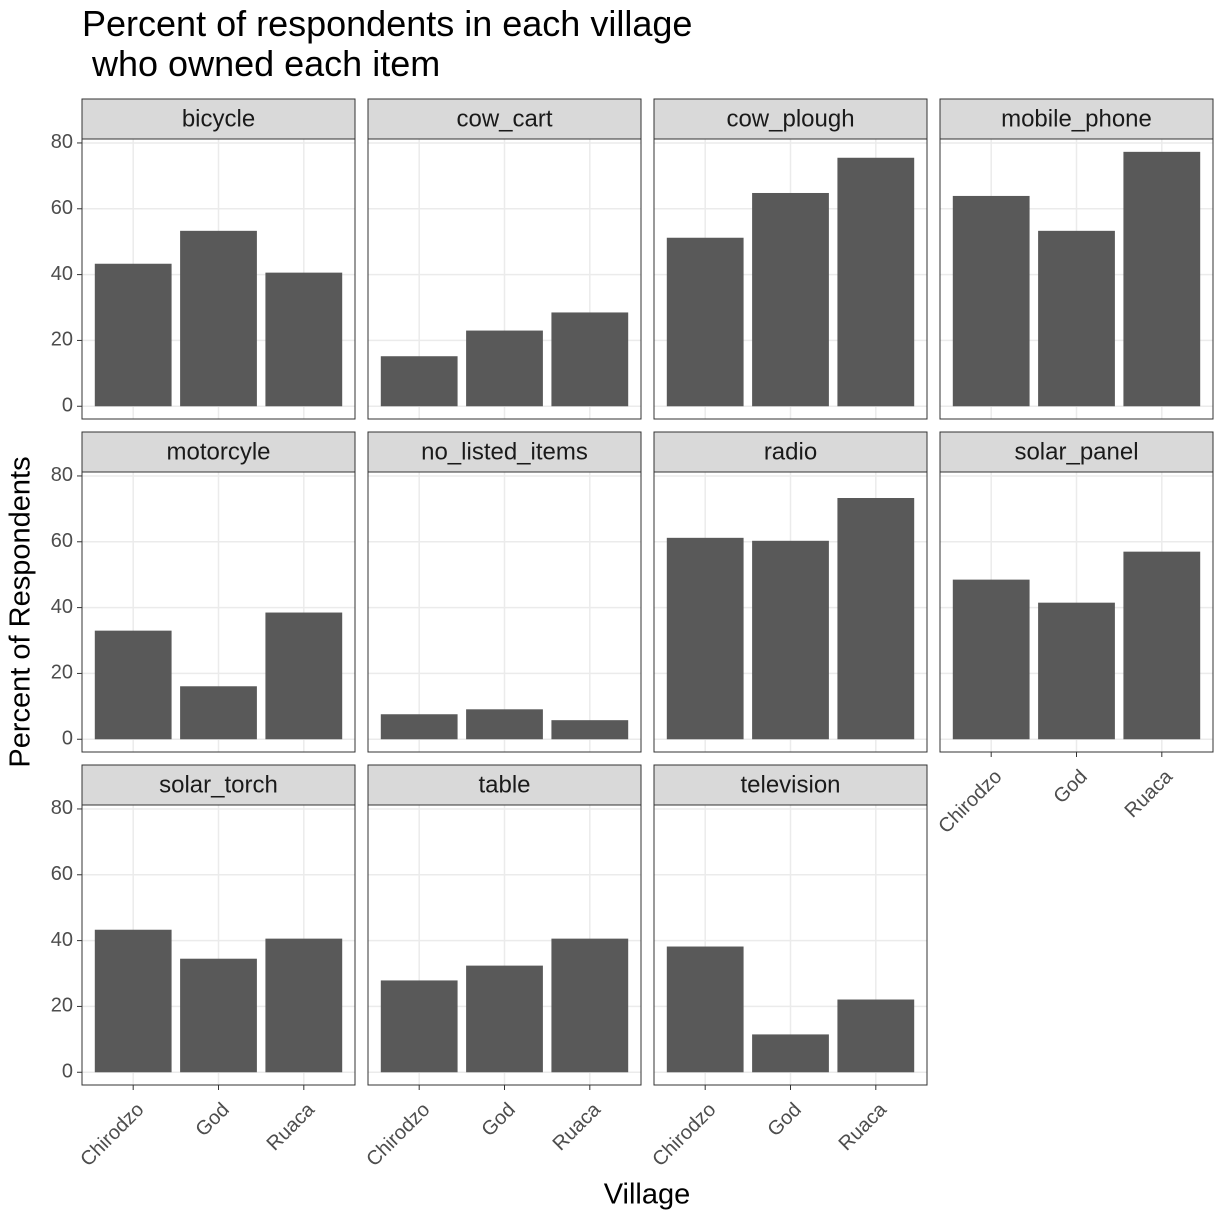 Image resolution: width=1224 pixels, height=1224 pixels. I want to click on strip-label: solar_torch, so click(218, 784).